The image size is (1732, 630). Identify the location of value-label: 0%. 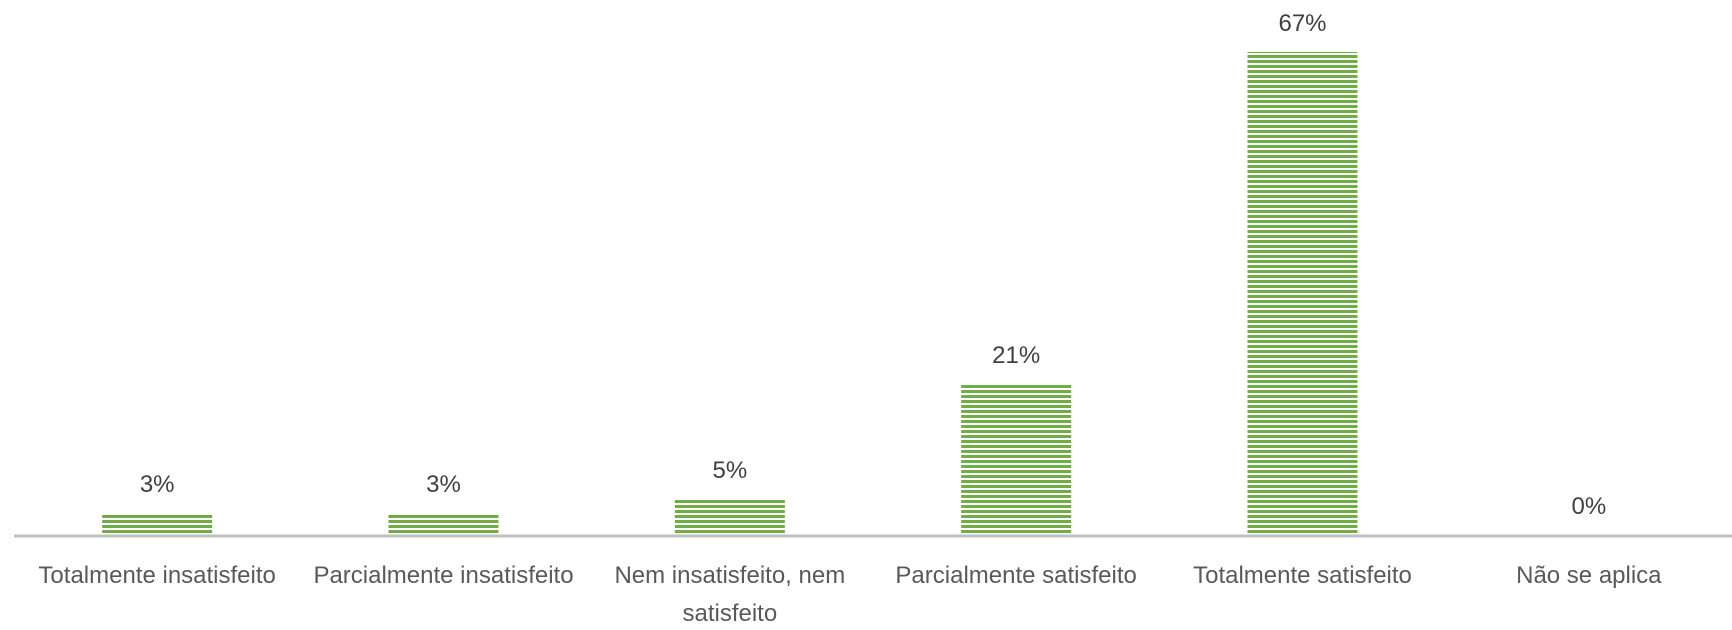
(1589, 506).